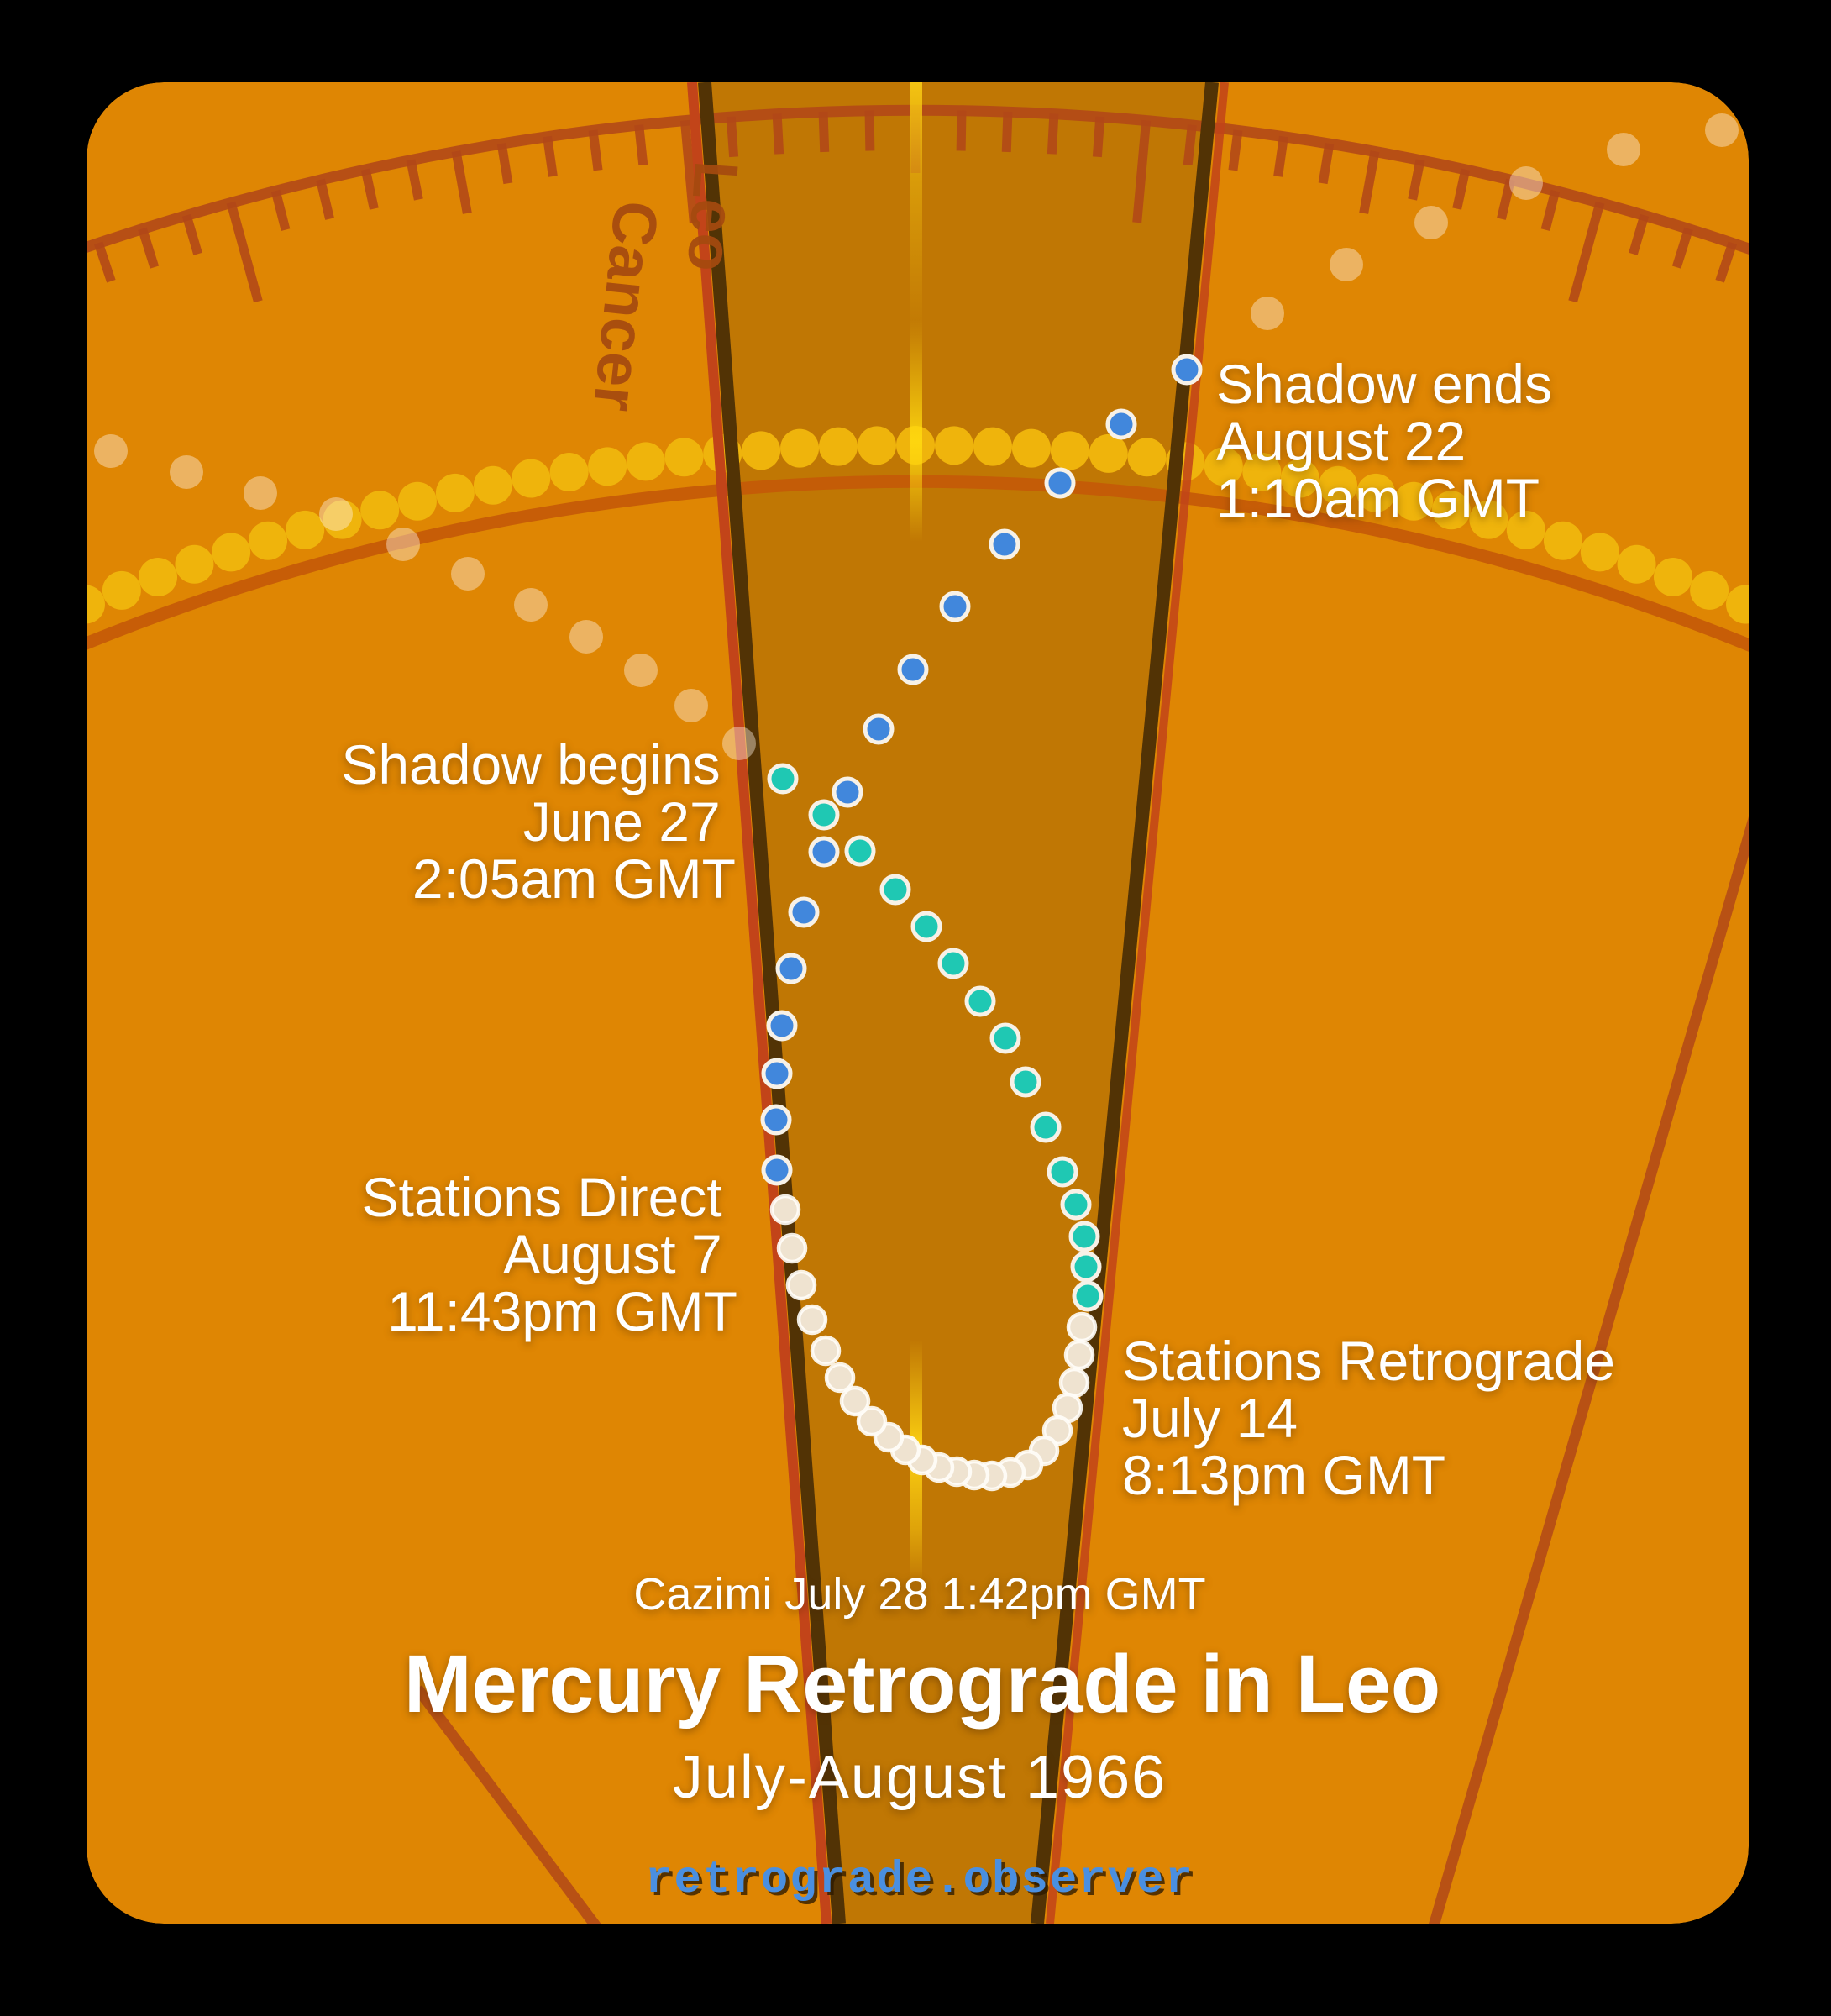 This screenshot has height=2016, width=1831. Describe the element at coordinates (1376, 1418) in the screenshot. I see `annotation-stations-retrograde: Stations Retrograde July 14 8:13pm GMT` at that location.